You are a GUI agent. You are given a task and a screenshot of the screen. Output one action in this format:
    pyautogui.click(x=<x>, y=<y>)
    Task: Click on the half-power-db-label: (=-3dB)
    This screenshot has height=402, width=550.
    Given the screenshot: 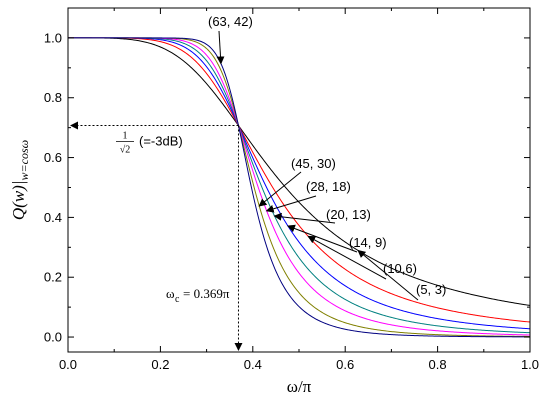 What is the action you would take?
    pyautogui.click(x=161, y=141)
    